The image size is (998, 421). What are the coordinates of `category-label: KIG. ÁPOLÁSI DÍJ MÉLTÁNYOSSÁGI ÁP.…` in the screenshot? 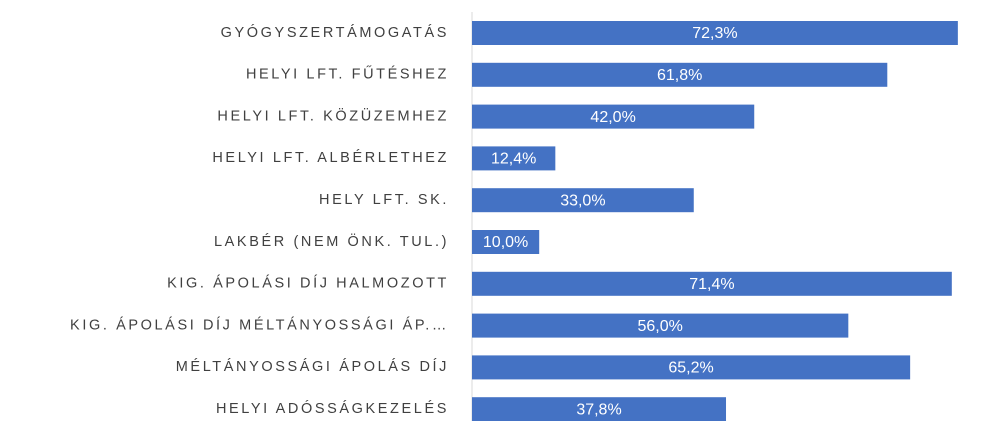 It's located at (259, 324).